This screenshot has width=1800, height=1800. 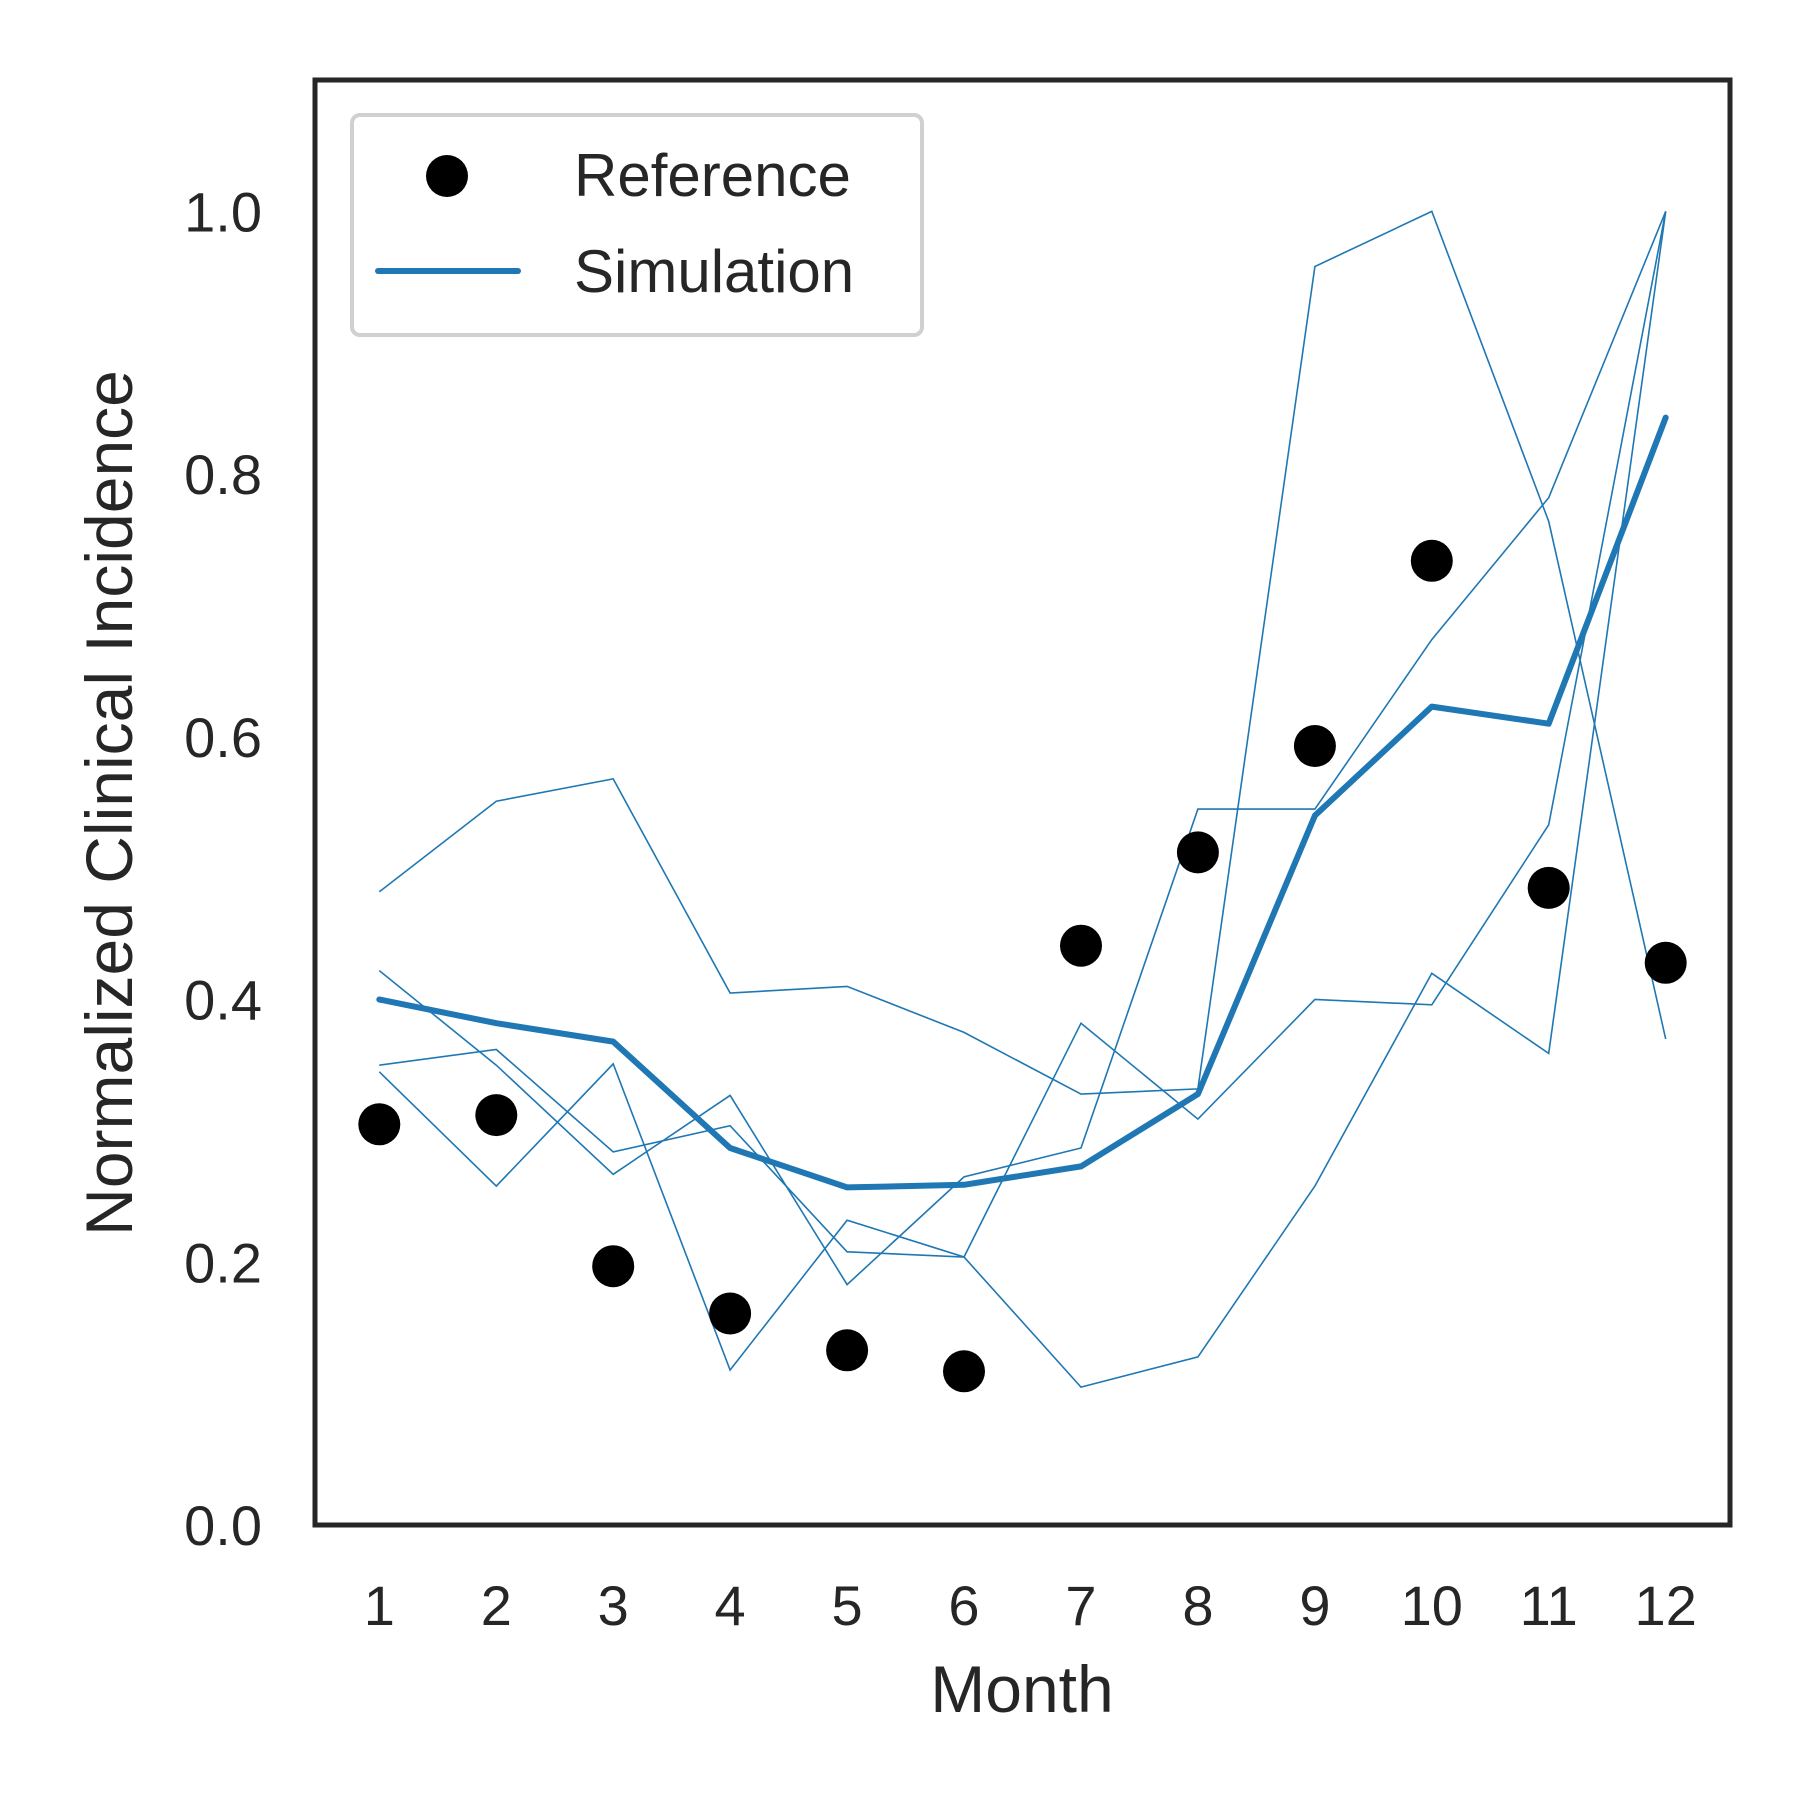 I want to click on y-tick-label-0.0: 0.0, so click(x=223, y=1525).